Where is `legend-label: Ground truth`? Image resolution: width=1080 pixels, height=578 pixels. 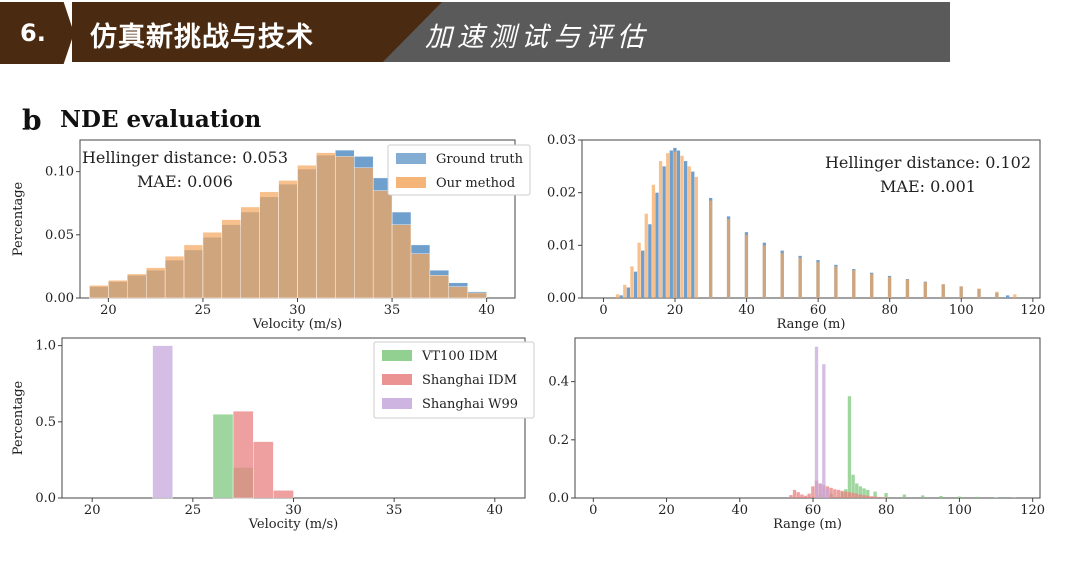
legend-label: Ground truth is located at coordinates (480, 159).